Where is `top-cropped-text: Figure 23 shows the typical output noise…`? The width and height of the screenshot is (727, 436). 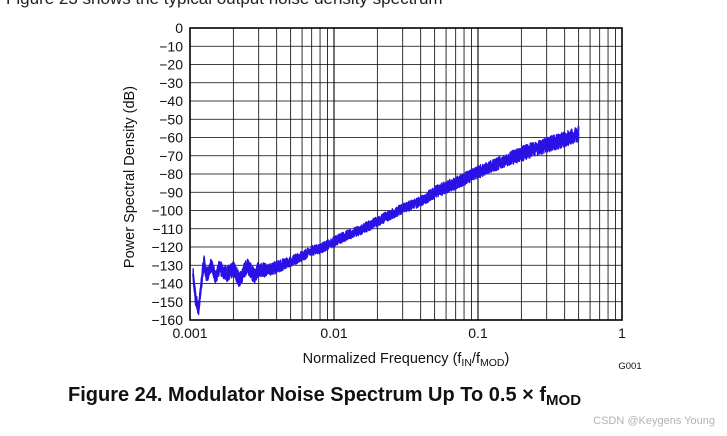 top-cropped-text: Figure 23 shows the typical output noise… is located at coordinates (363, 8).